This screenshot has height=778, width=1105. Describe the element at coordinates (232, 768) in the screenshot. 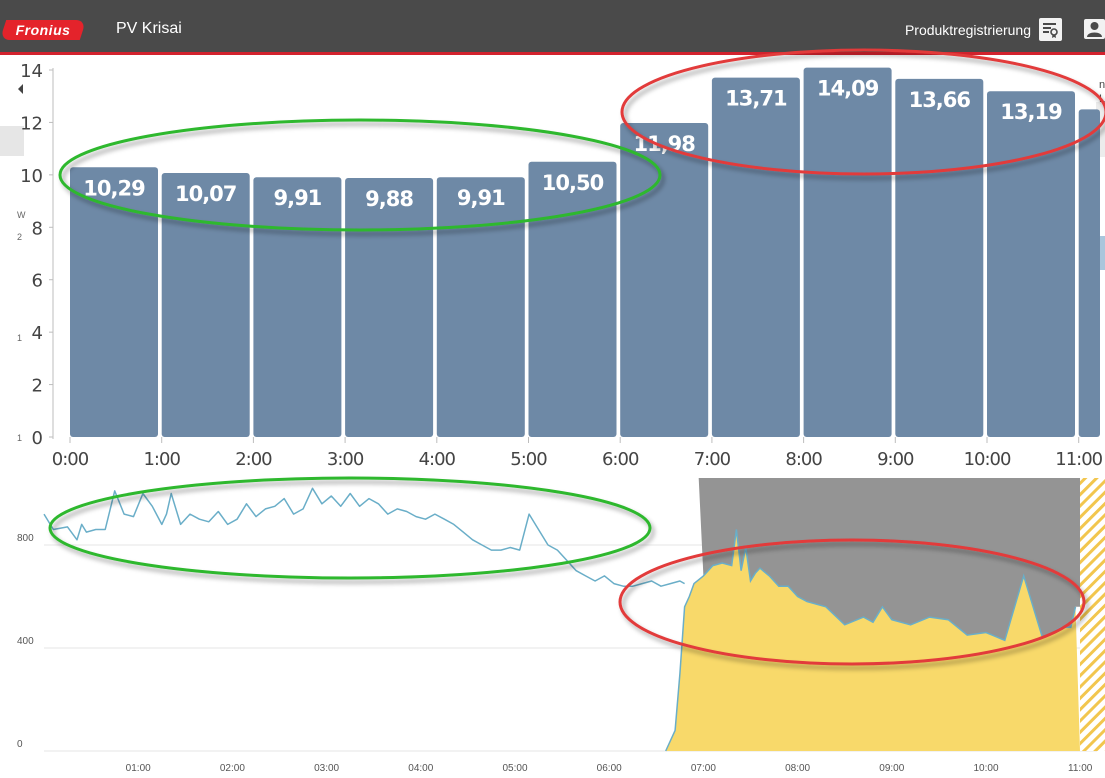

I see `x-tick-label: 02:00` at that location.